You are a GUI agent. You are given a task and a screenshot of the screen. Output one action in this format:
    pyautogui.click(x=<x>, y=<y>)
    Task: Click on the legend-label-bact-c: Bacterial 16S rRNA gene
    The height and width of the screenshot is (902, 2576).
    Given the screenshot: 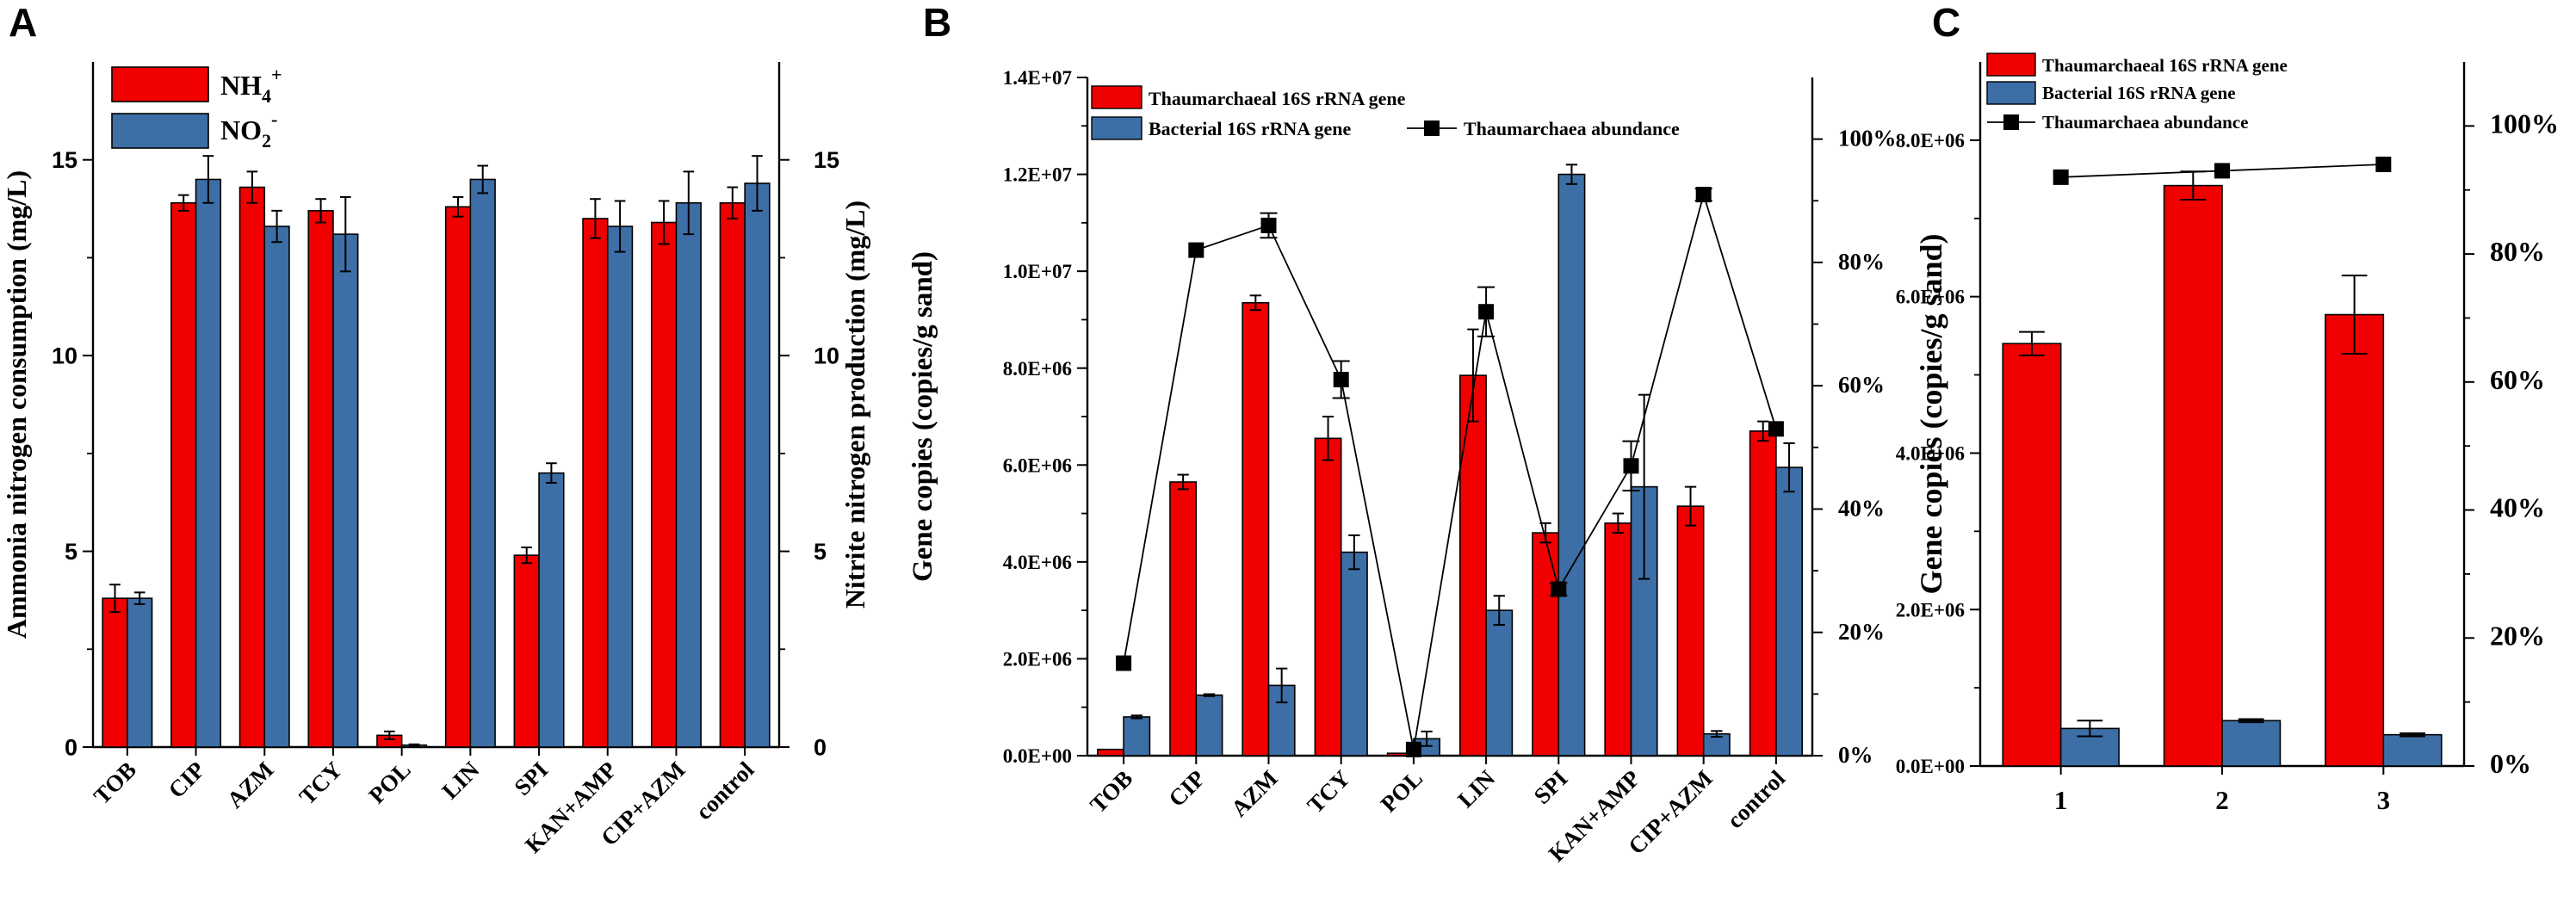 What is the action you would take?
    pyautogui.click(x=2139, y=93)
    